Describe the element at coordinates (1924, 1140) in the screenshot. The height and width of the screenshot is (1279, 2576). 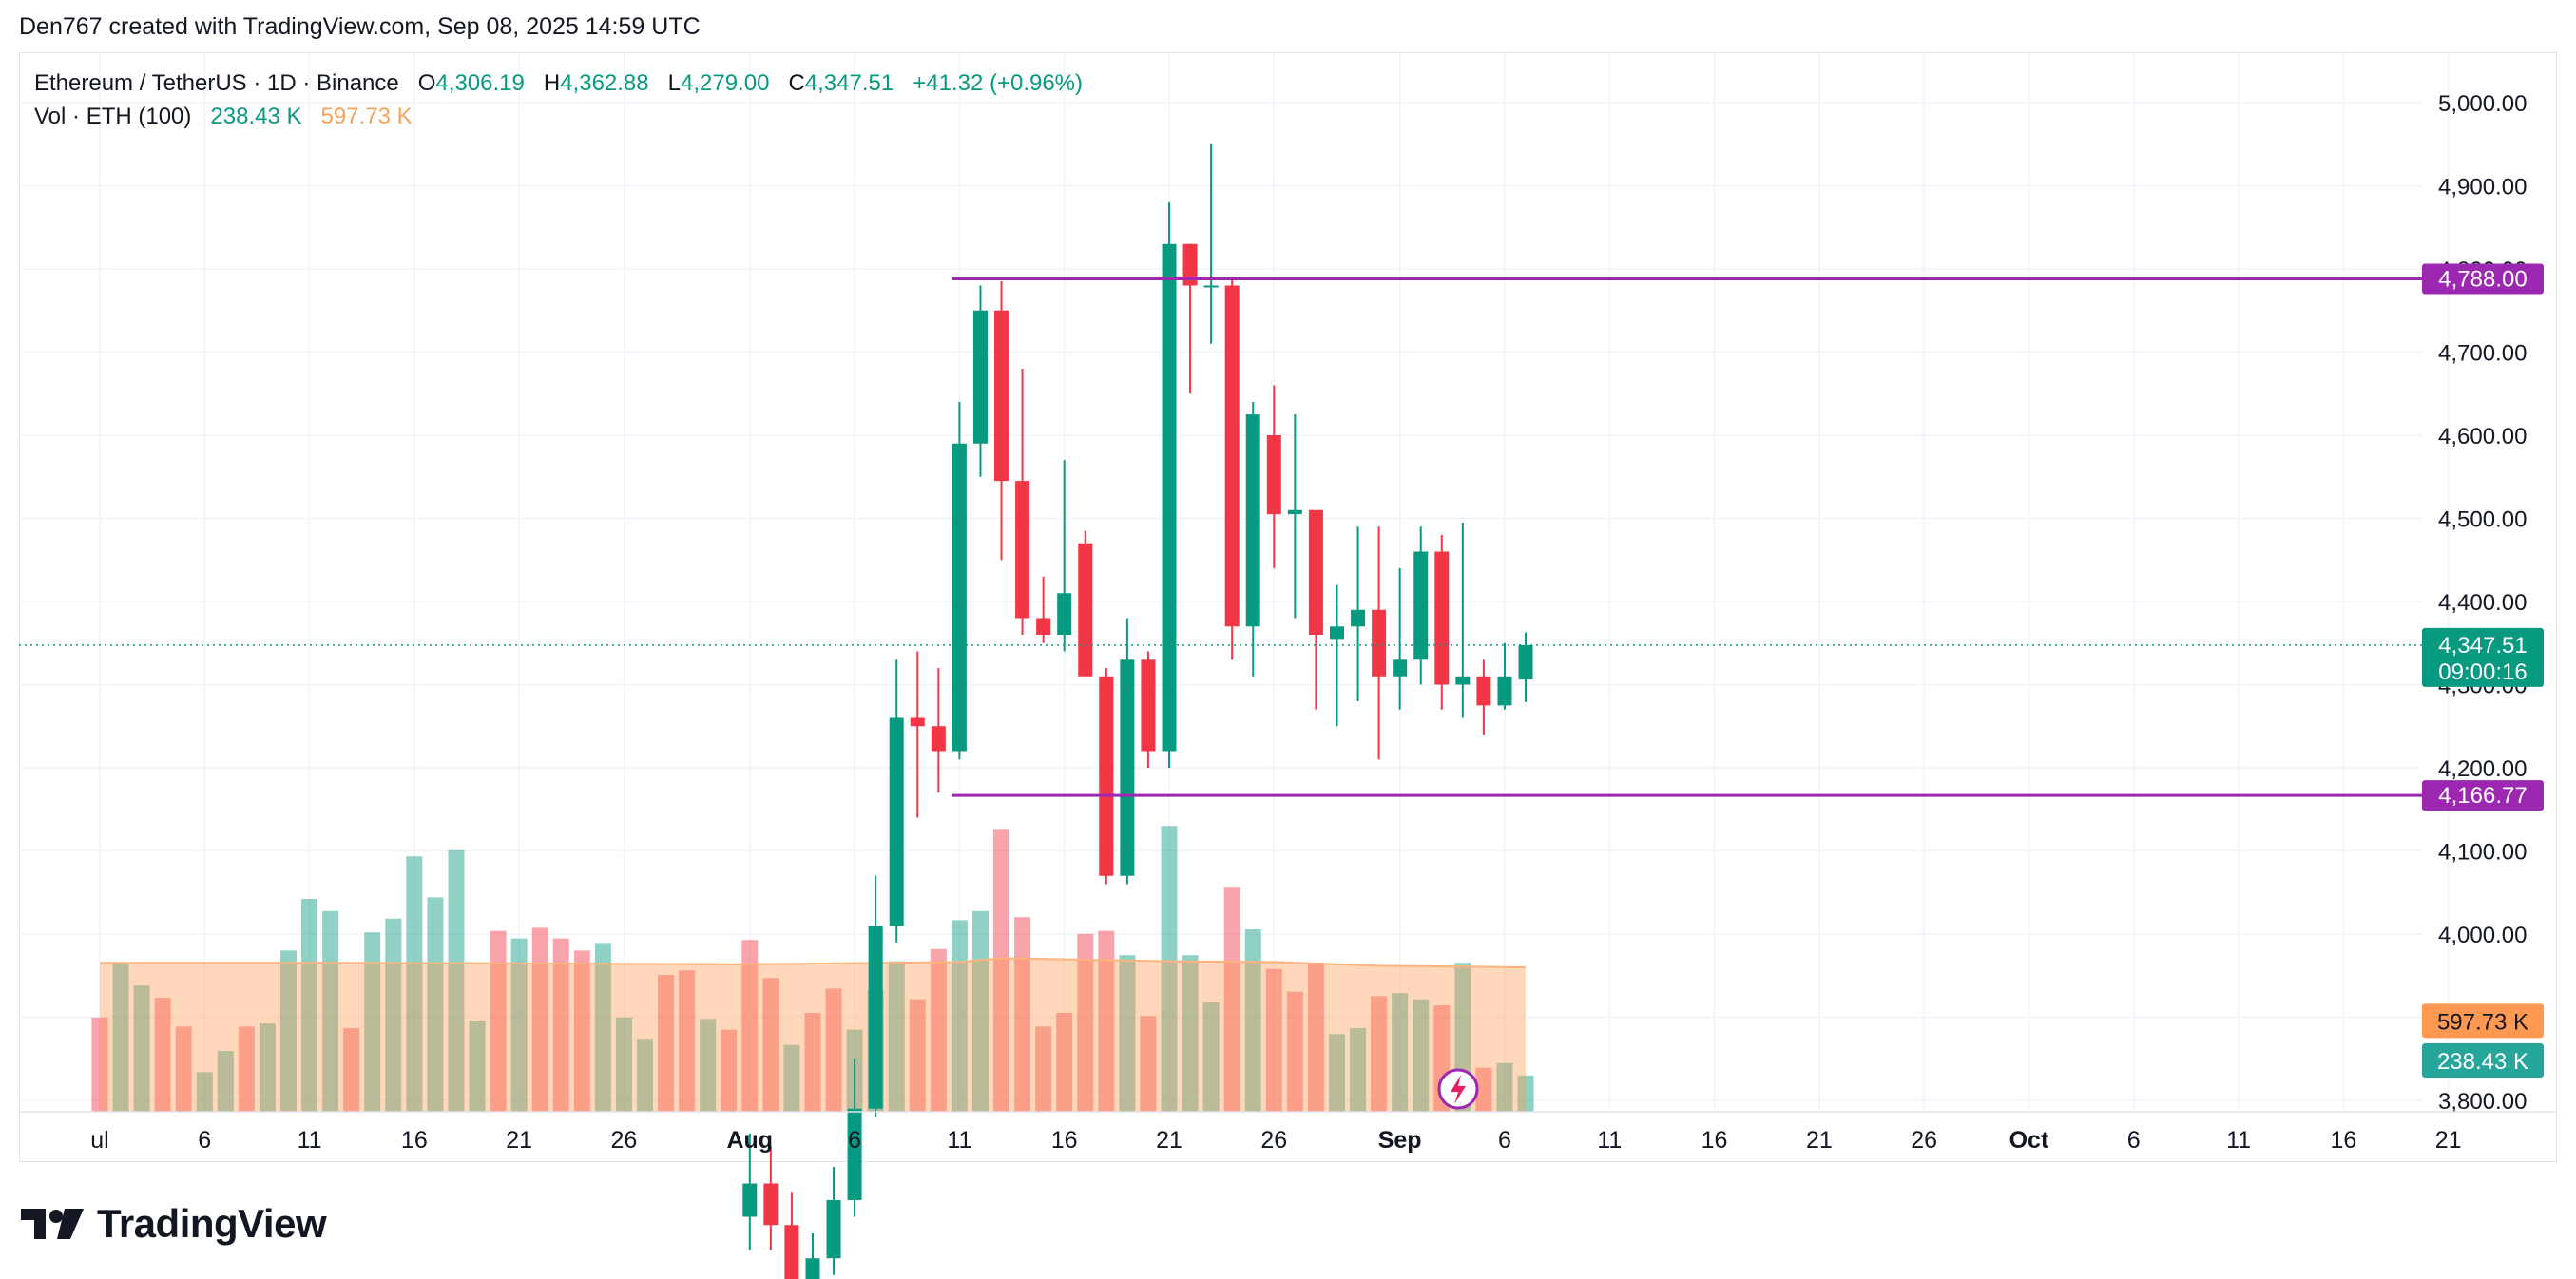
I see `x-tick-label: 26` at that location.